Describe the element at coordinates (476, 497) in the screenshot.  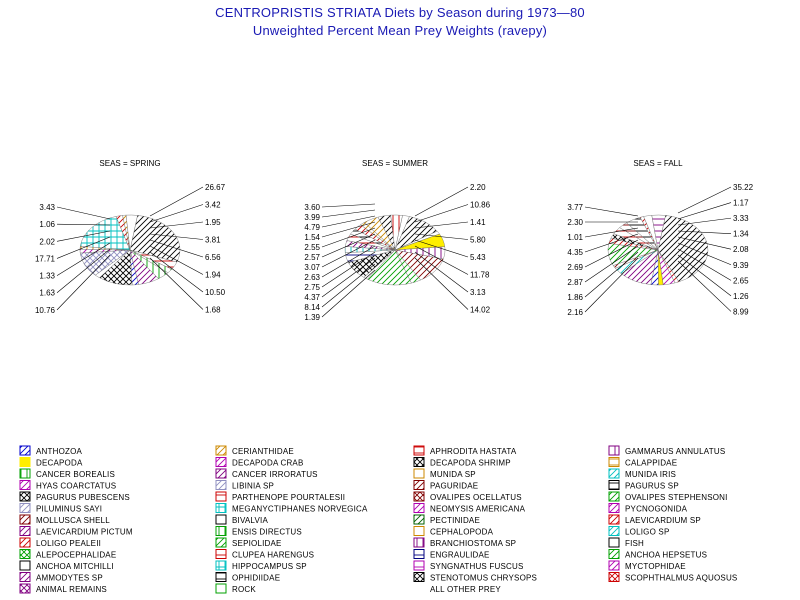
I see `legend-label: OVALIPES OCELLATUS` at that location.